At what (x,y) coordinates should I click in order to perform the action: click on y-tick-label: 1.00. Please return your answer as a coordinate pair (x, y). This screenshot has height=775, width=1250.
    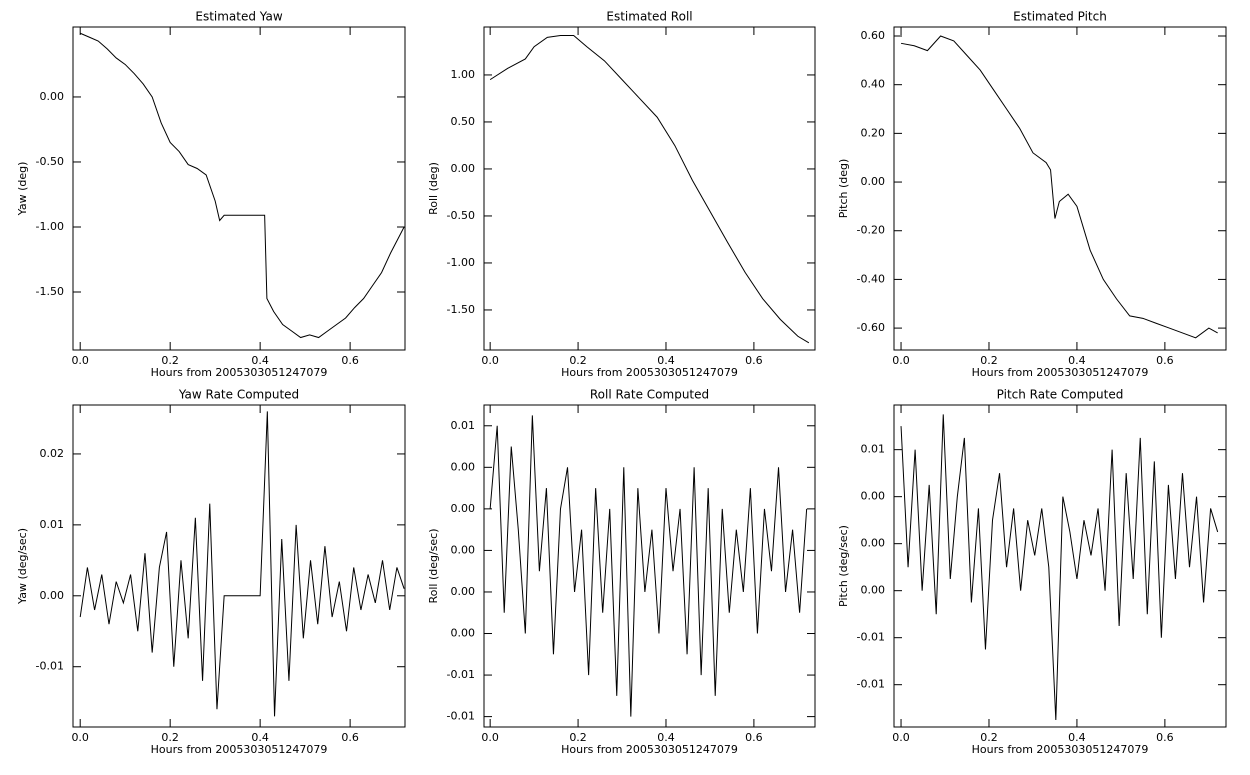
    Looking at the image, I should click on (463, 74).